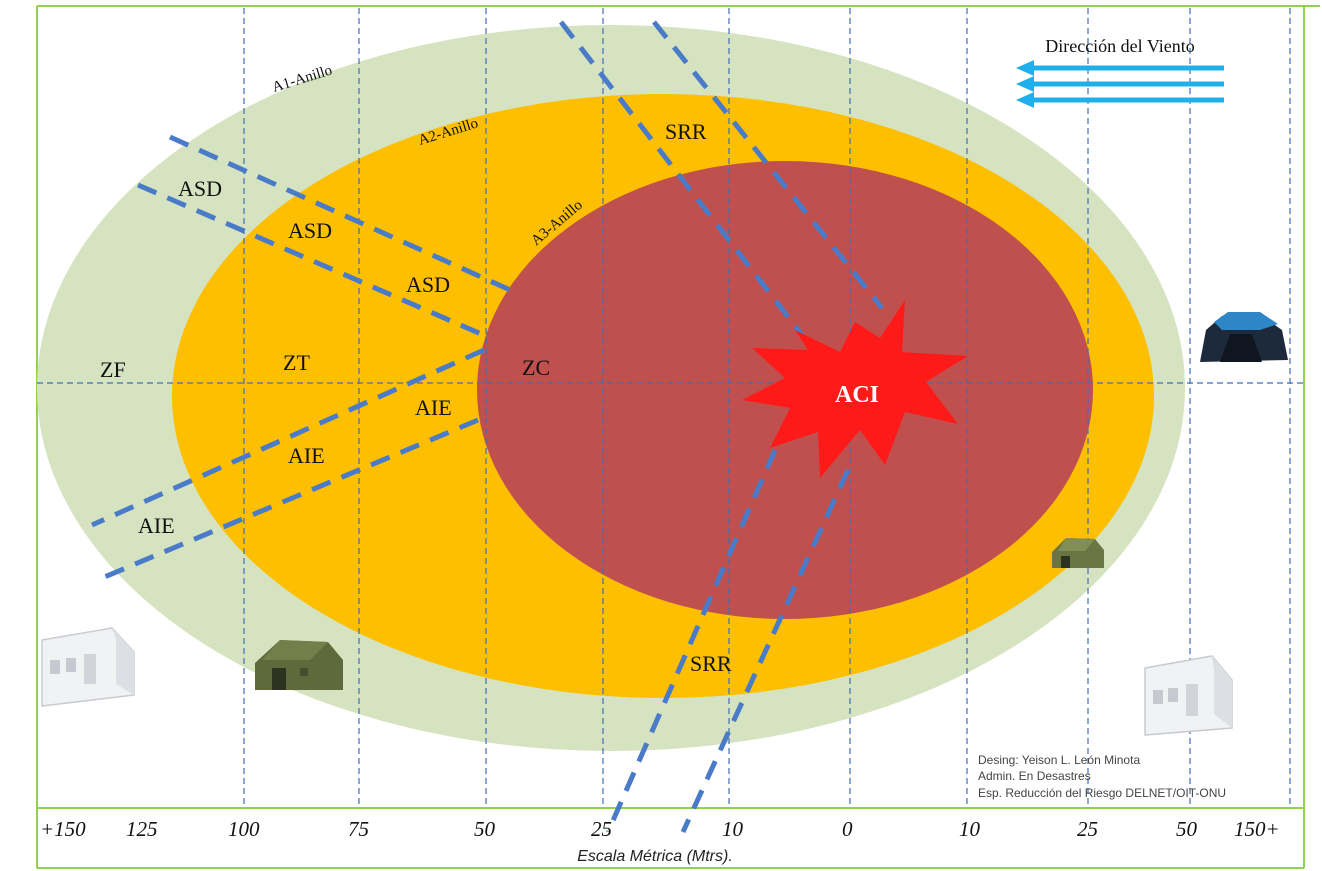 The height and width of the screenshot is (871, 1322). I want to click on aci-burst-icon, so click(855, 389).